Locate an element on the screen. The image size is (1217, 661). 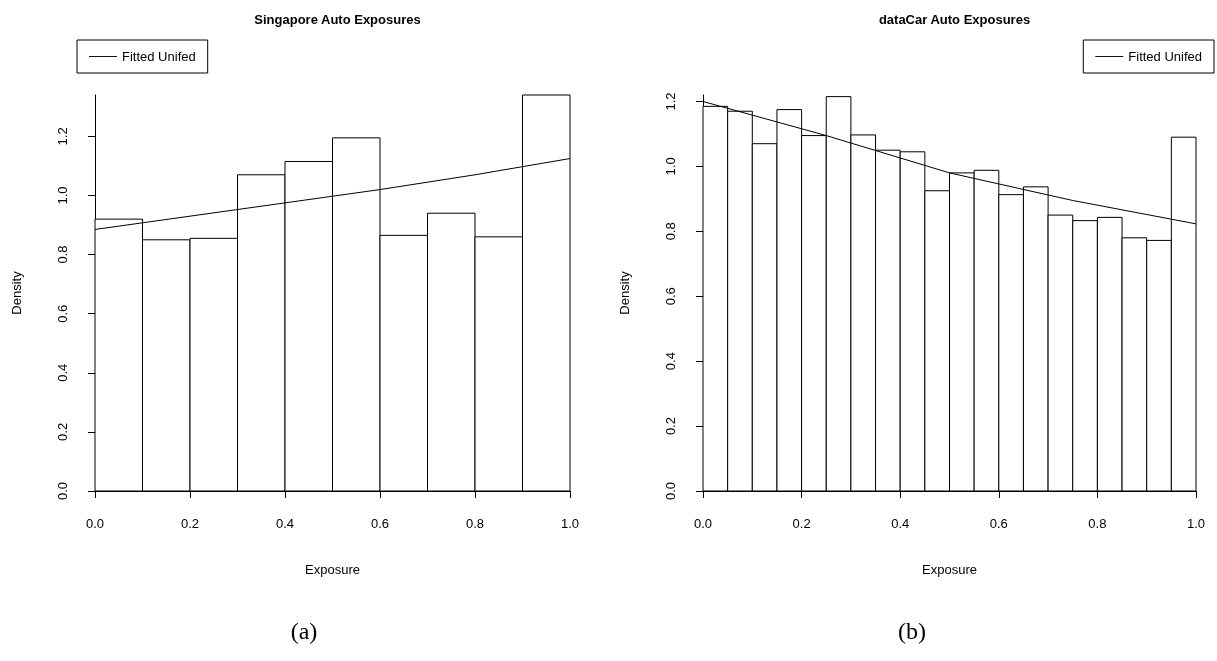
chart-title: dataCar Auto Exposures is located at coordinates (954, 19).